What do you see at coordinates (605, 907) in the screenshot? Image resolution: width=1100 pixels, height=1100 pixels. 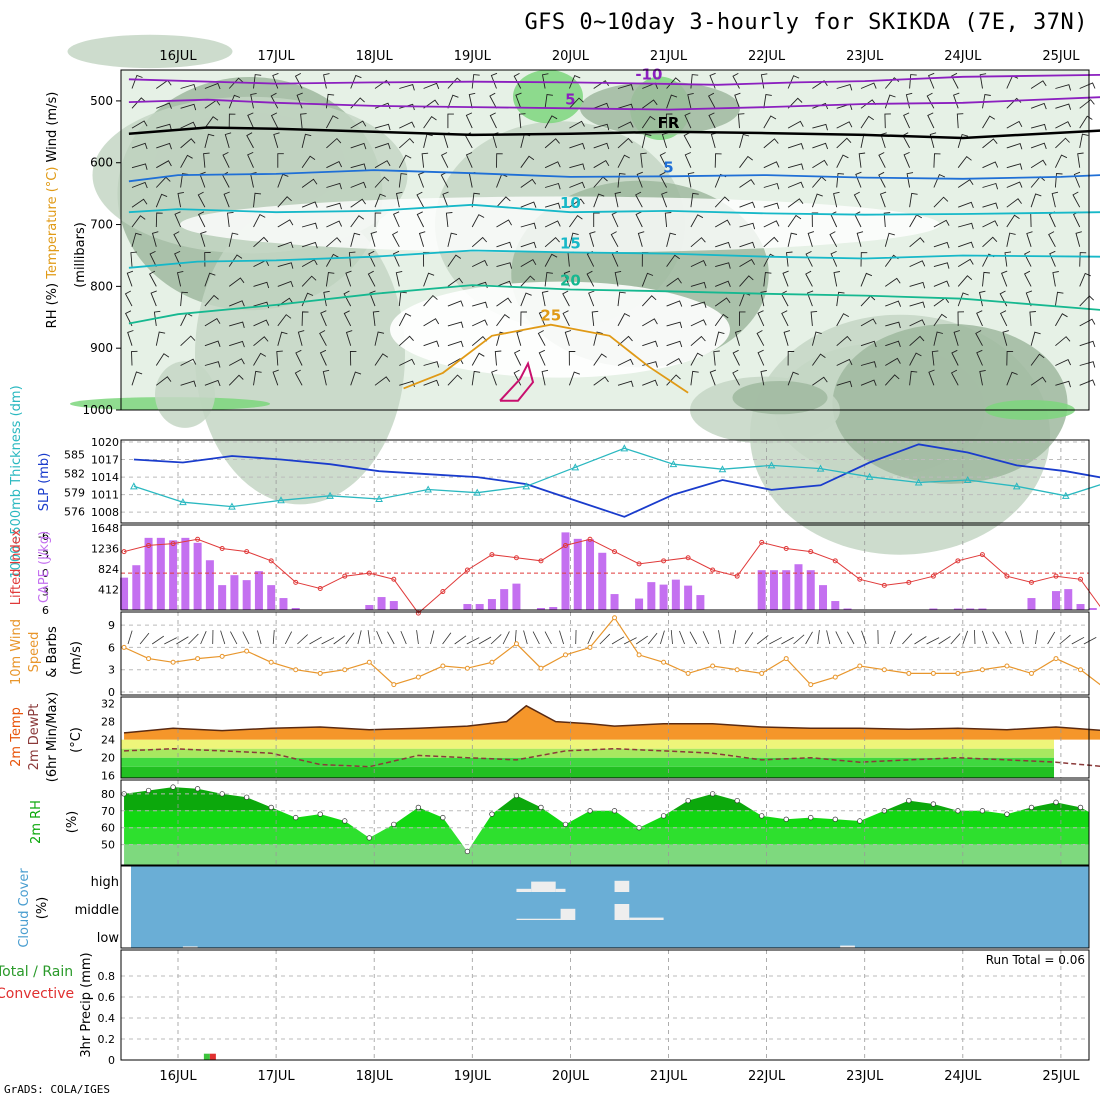 I see `cloud-frame` at bounding box center [605, 907].